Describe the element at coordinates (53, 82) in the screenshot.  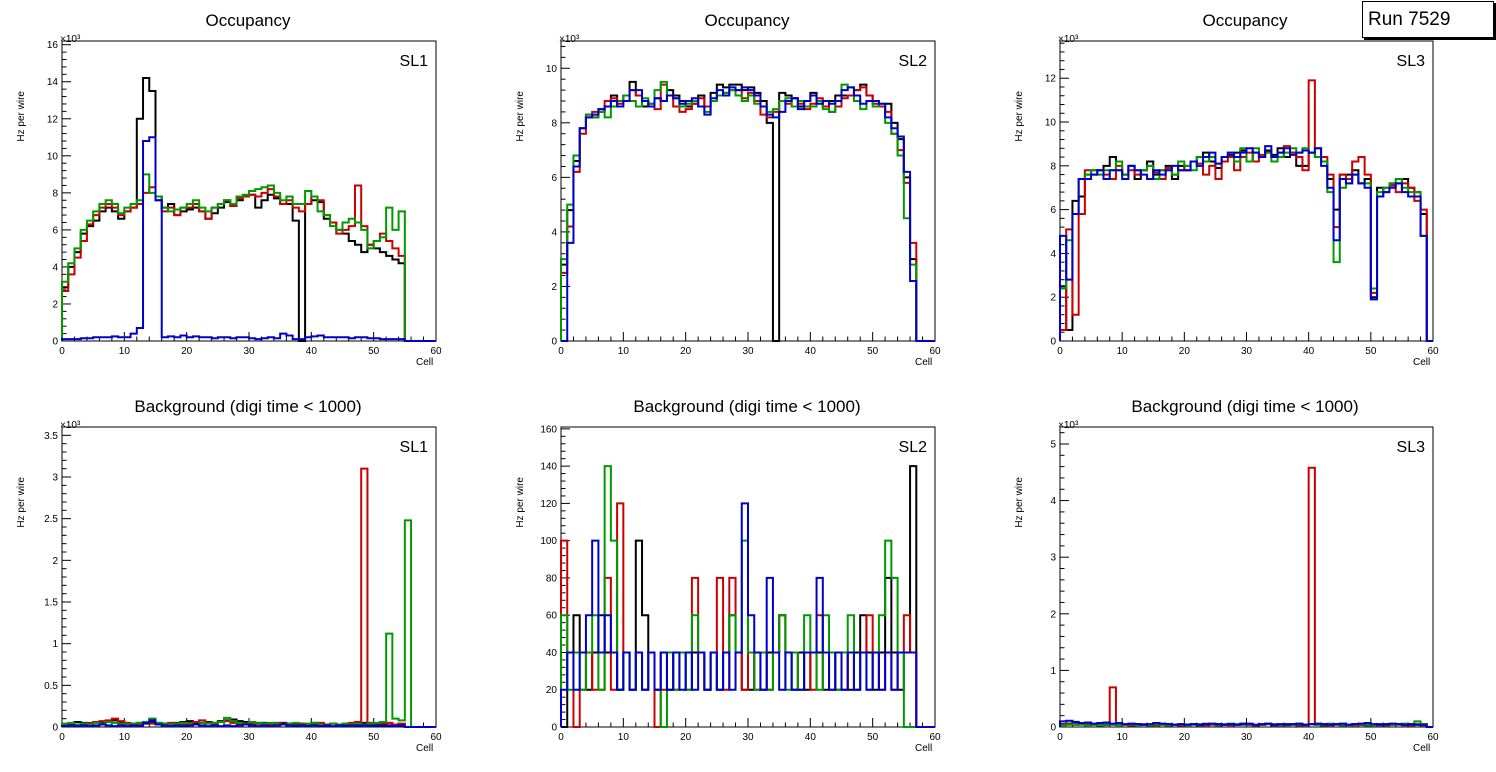
I see `y-tick-label: 14` at that location.